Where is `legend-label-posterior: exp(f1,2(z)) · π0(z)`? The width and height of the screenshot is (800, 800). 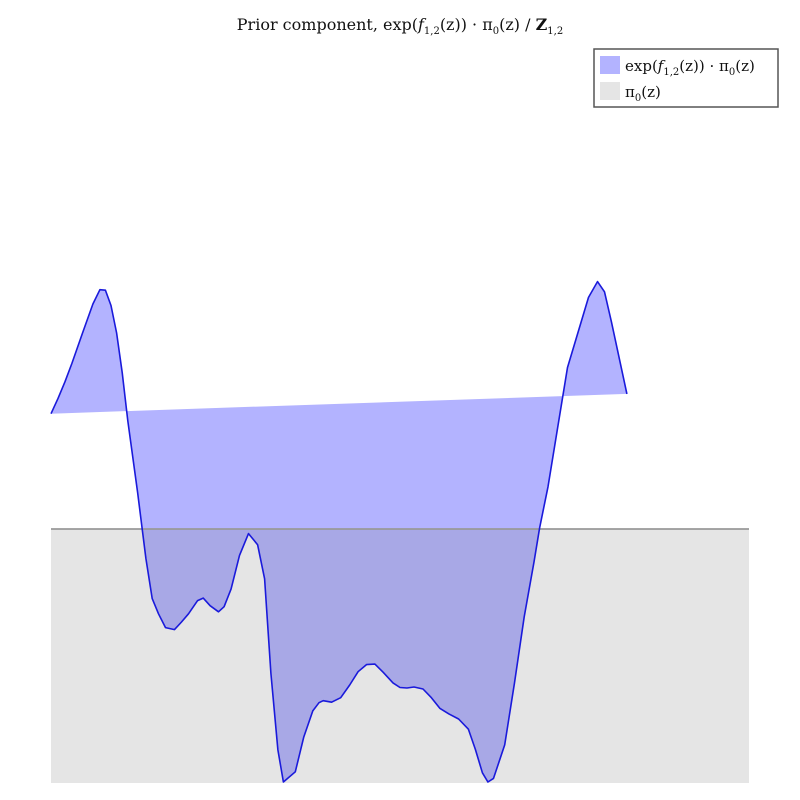
legend-label-posterior: exp(f1,2(z)) · π0(z) is located at coordinates (690, 67).